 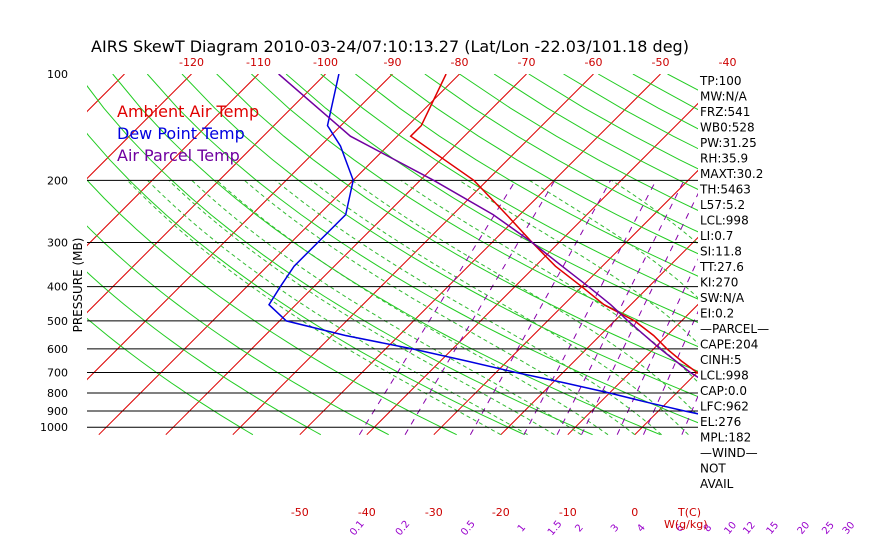 I want to click on index-entry: MW:N/A, so click(x=724, y=97).